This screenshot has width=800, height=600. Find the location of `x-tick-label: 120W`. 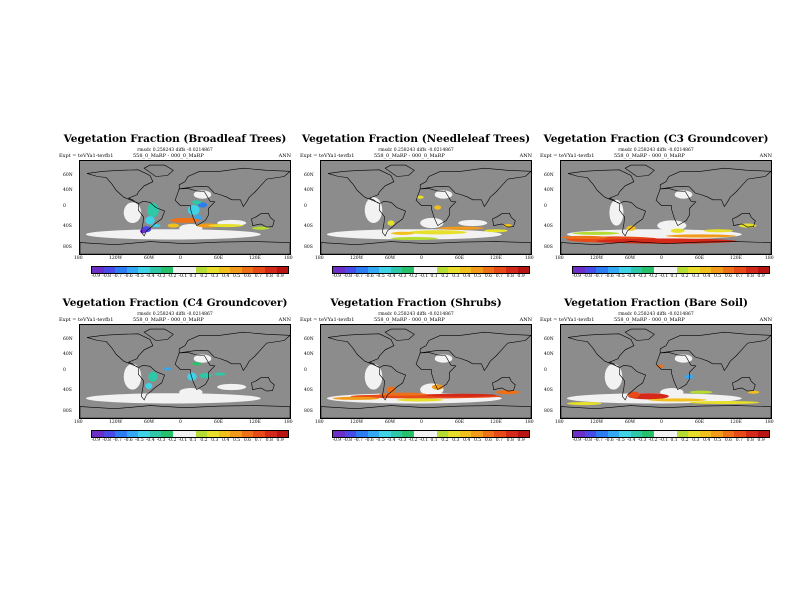

x-tick-label: 120W is located at coordinates (597, 422).